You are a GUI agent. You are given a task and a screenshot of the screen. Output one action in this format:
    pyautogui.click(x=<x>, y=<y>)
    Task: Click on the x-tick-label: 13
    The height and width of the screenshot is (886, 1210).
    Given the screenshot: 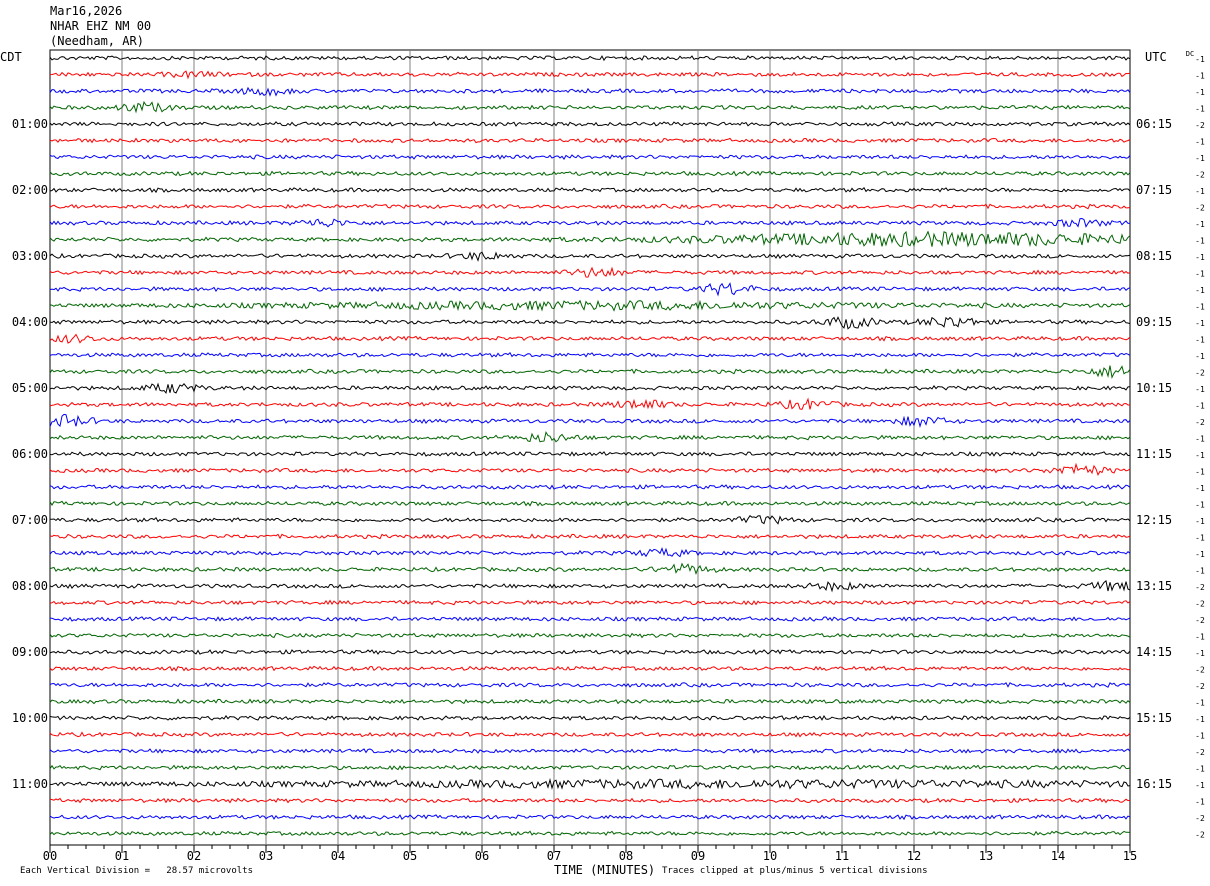 What is the action you would take?
    pyautogui.click(x=986, y=856)
    